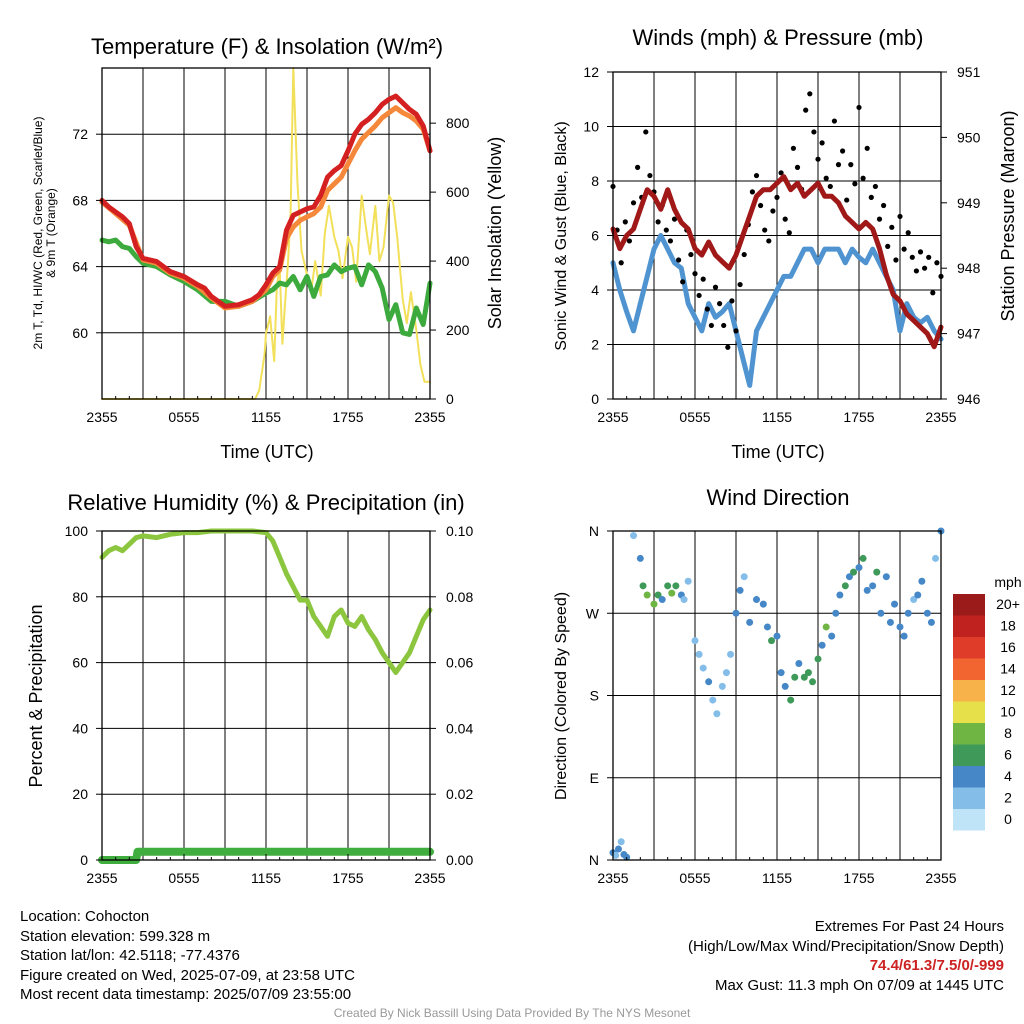 This screenshot has width=1024, height=1024. Describe the element at coordinates (593, 613) in the screenshot. I see `y-tick-label-left: W` at that location.